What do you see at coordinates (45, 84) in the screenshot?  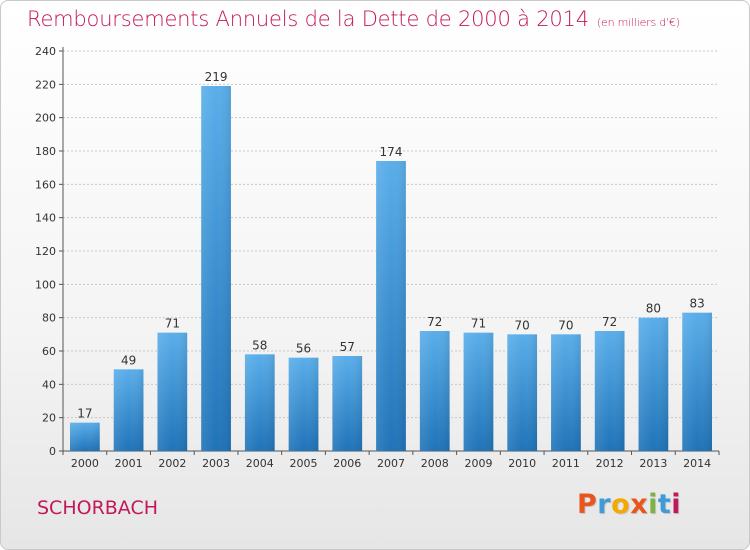 I see `y-tick-label: 220` at bounding box center [45, 84].